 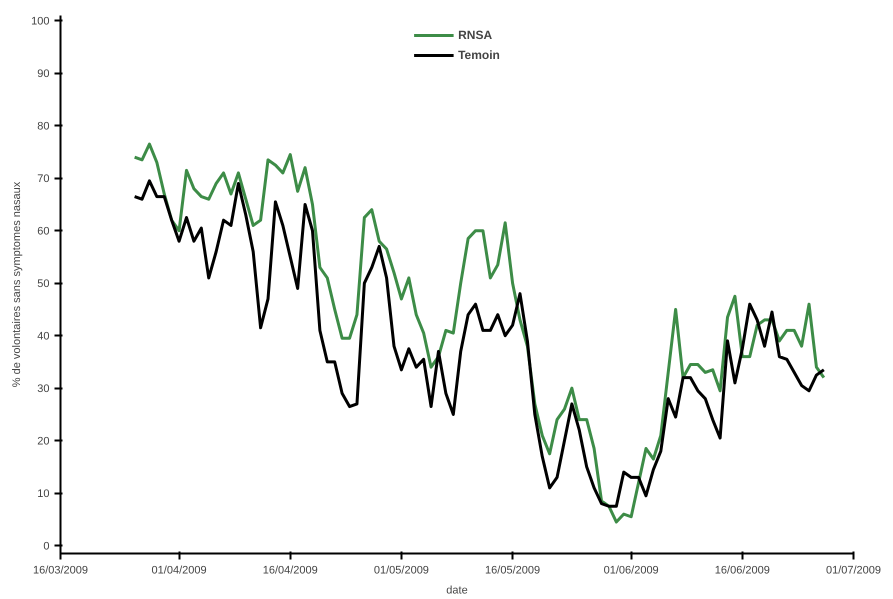 I want to click on x-tick-label: 16/04/2009, so click(x=290, y=570).